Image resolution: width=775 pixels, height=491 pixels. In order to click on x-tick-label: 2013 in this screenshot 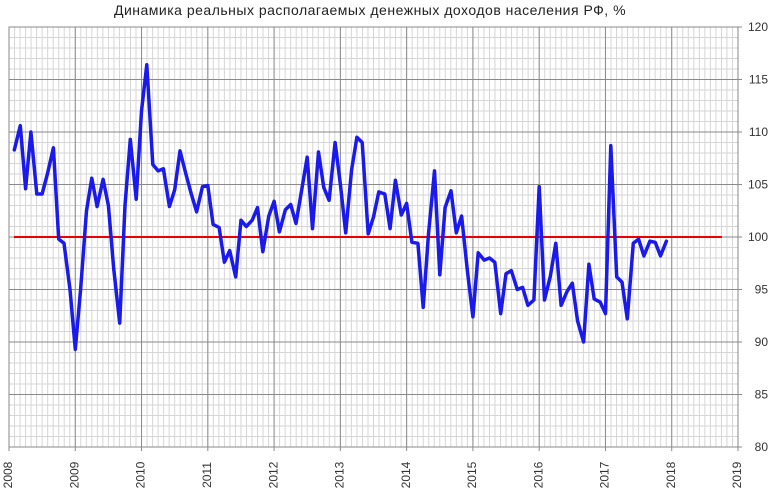, I will do `click(340, 474)`.